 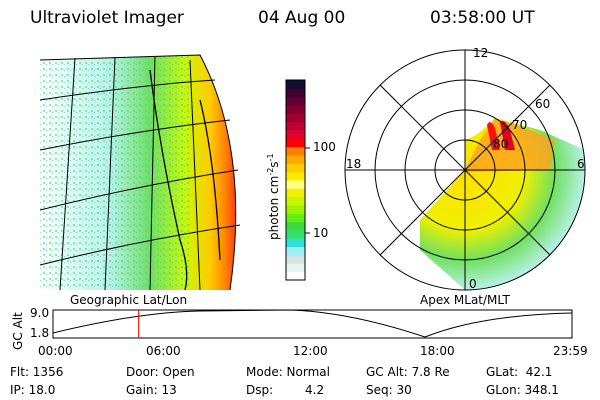 I want to click on altitude-curve, so click(x=312, y=323).